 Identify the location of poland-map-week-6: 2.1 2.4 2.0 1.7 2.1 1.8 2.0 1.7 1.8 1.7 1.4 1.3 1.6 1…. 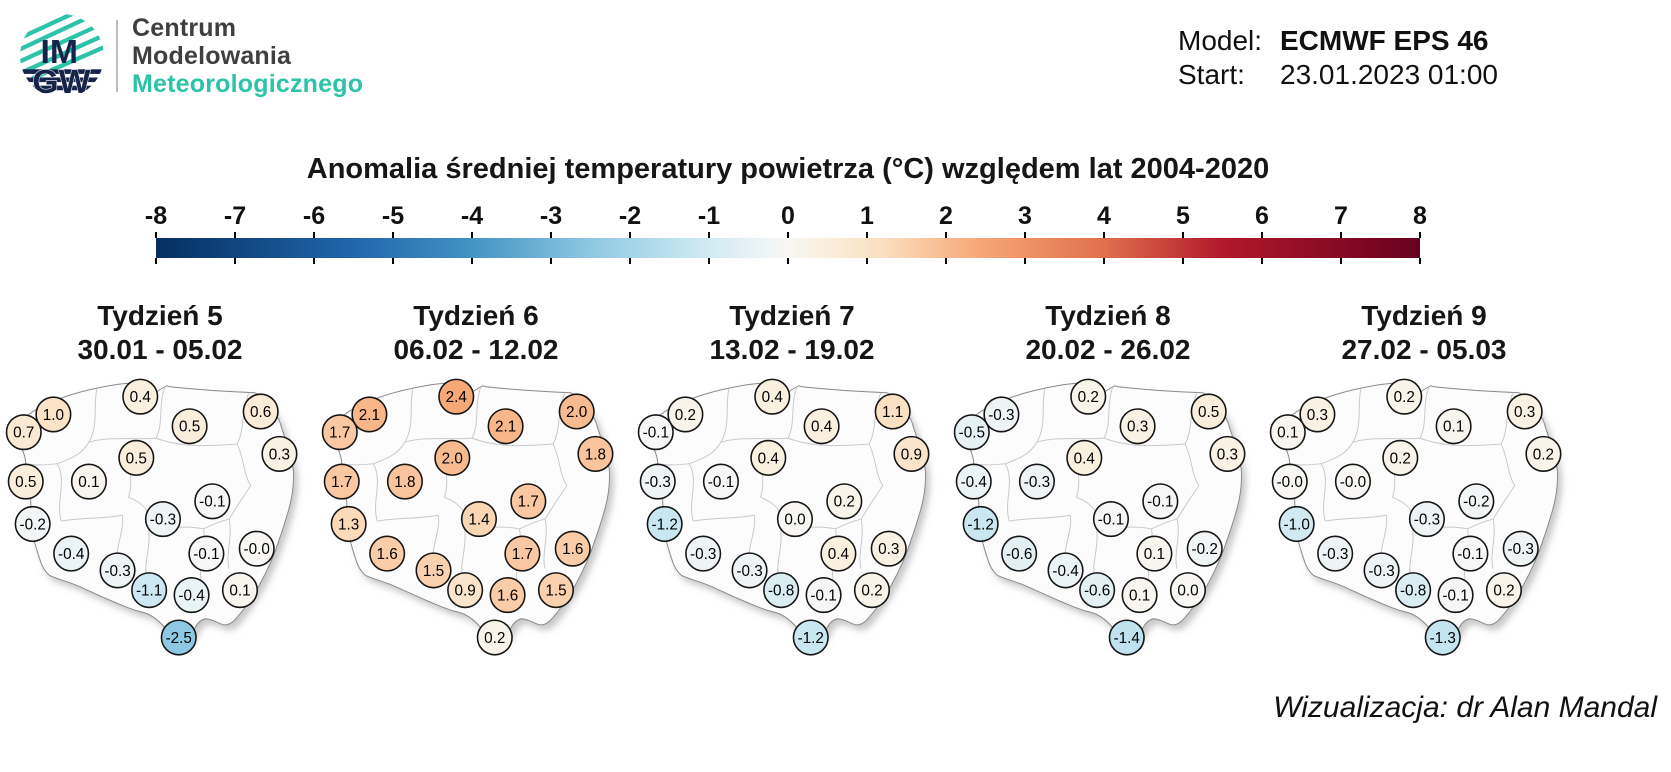
(467, 517).